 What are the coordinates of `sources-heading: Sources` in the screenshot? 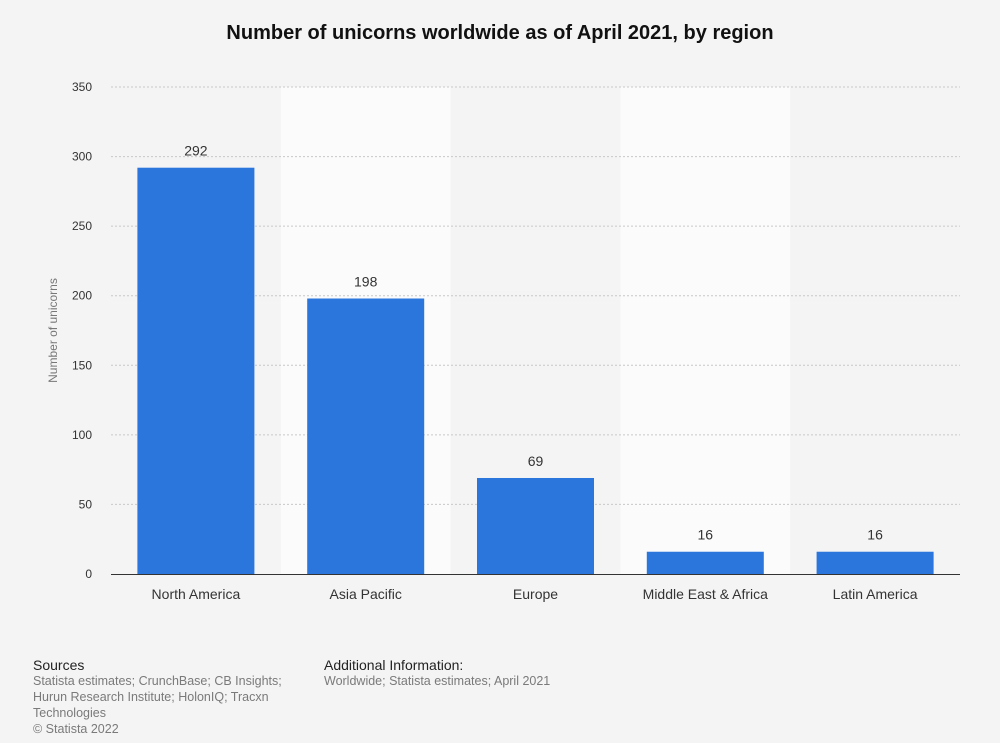 It's located at (59, 665).